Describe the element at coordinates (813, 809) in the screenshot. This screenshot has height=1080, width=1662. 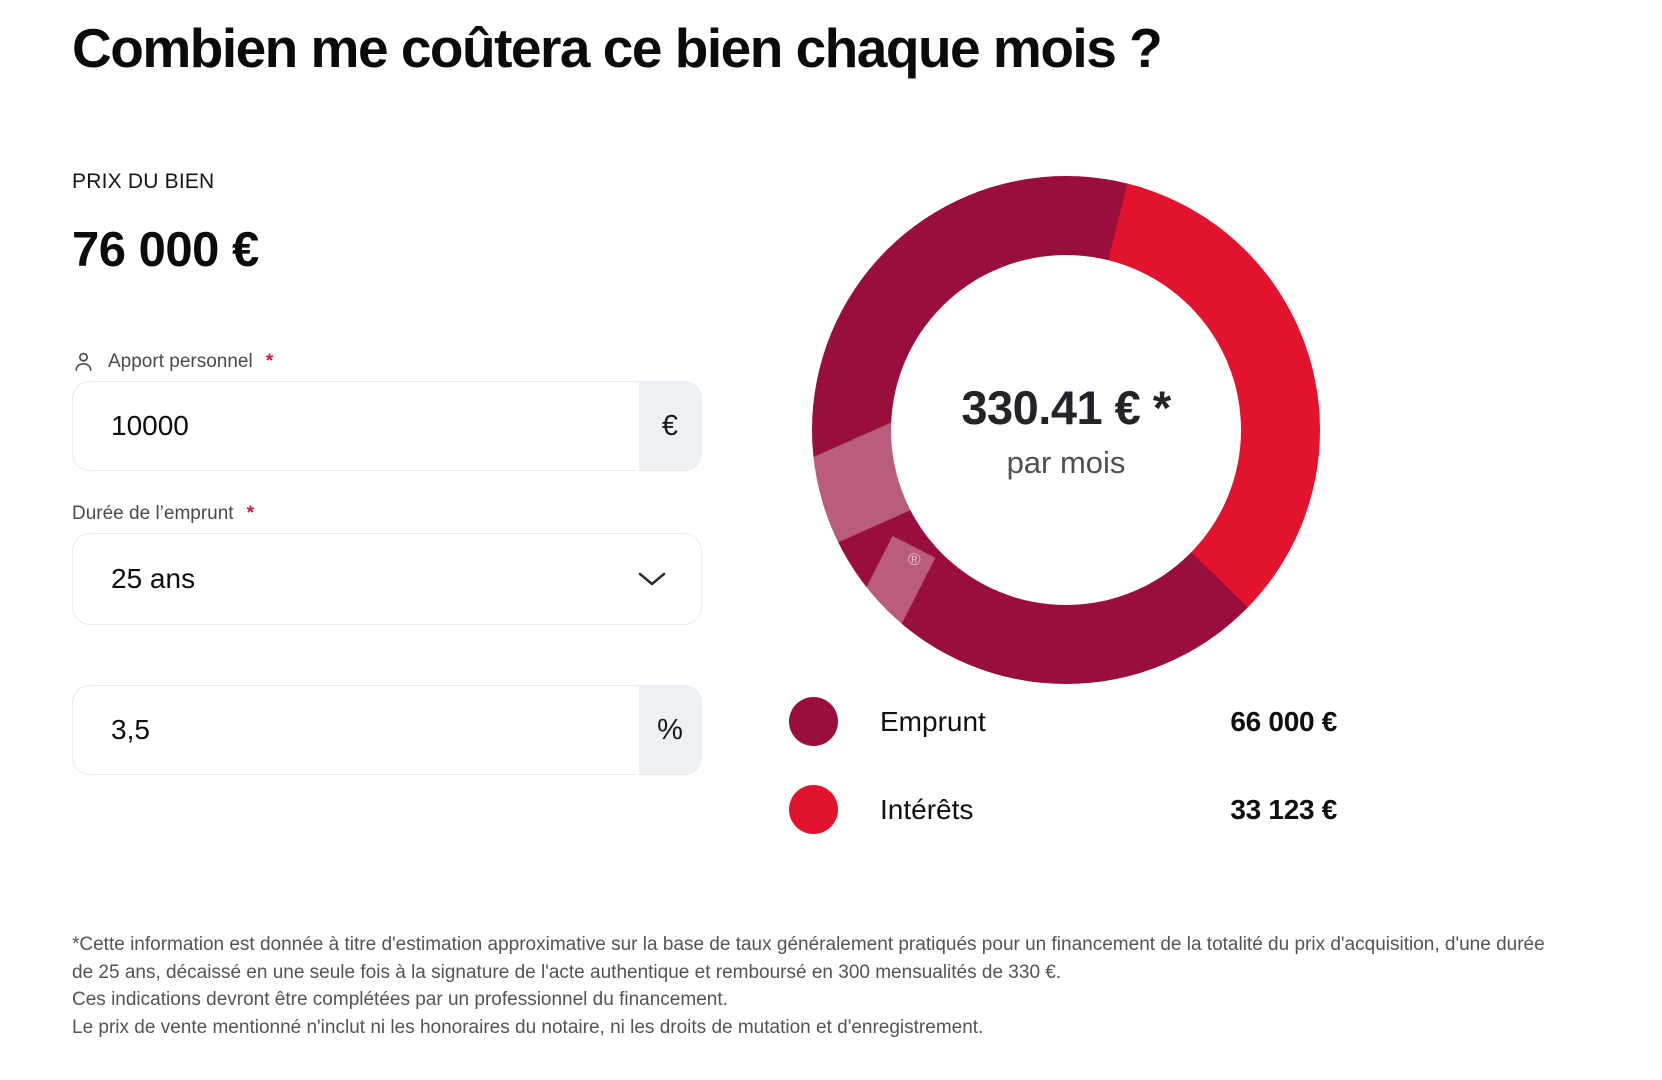
I see `interets-color-dot` at that location.